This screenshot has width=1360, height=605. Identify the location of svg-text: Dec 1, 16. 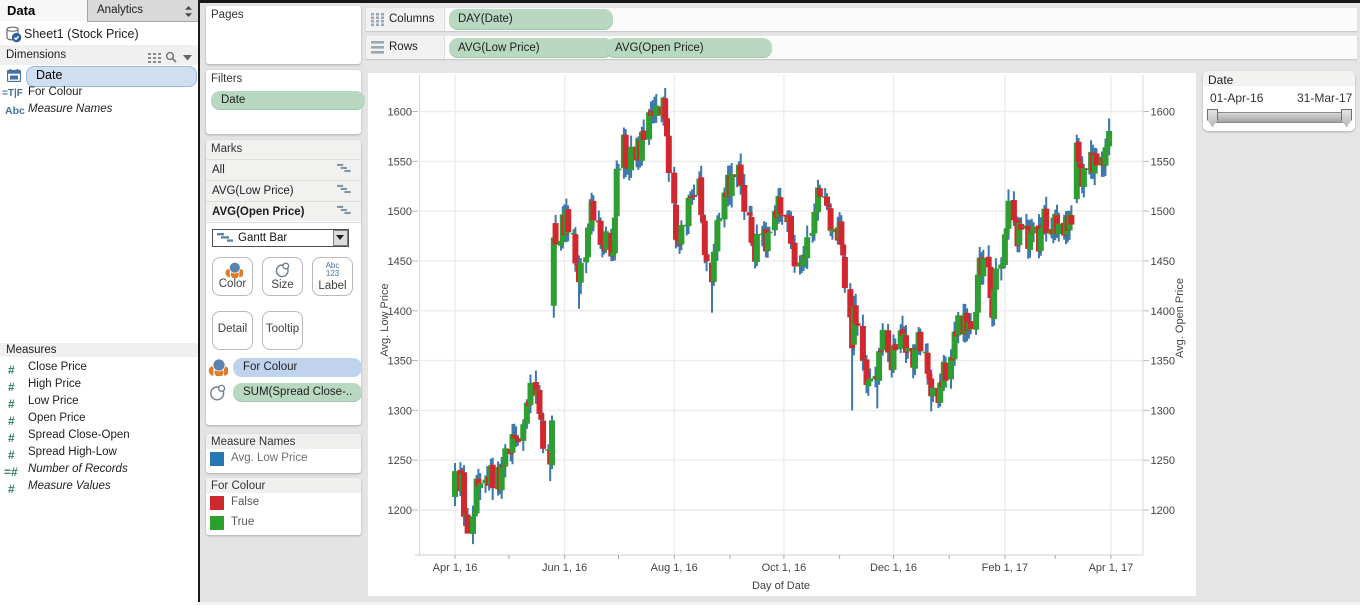
(893, 568).